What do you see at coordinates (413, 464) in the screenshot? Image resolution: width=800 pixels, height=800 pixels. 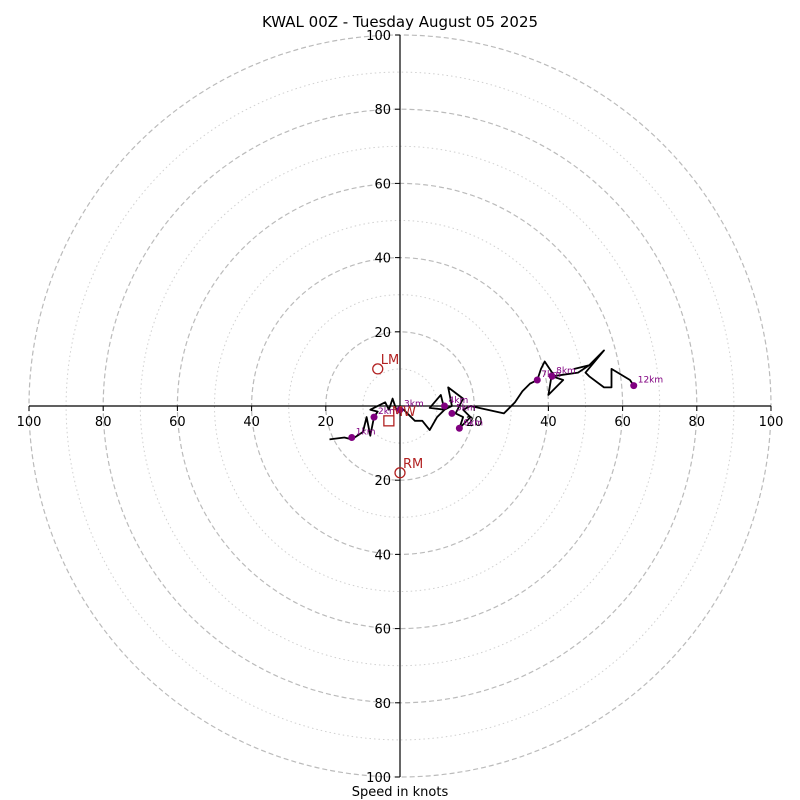 I see `storm-motion-label: RM` at bounding box center [413, 464].